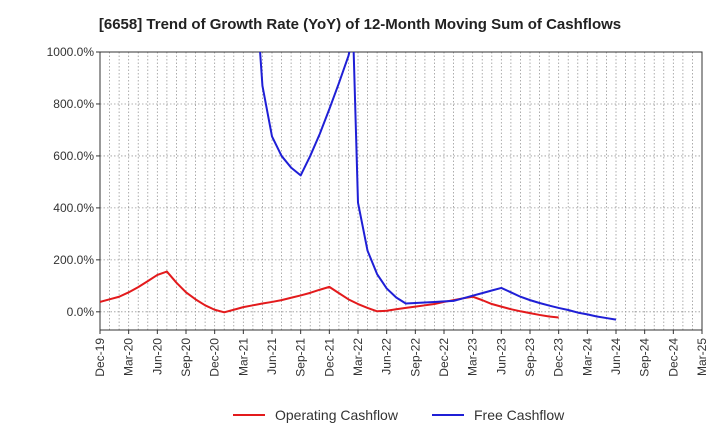 The image size is (720, 440). I want to click on x-tick-label: Jun-24, so click(616, 356).